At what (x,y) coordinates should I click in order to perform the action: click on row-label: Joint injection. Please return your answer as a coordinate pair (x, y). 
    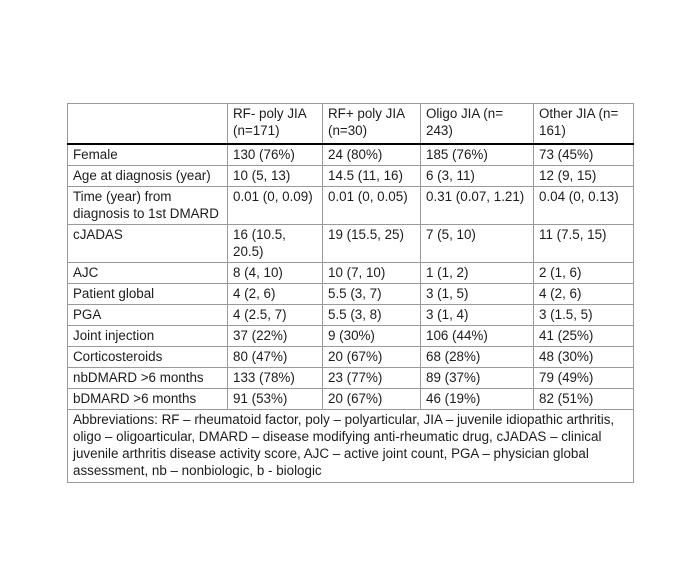
    Looking at the image, I should click on (147, 336).